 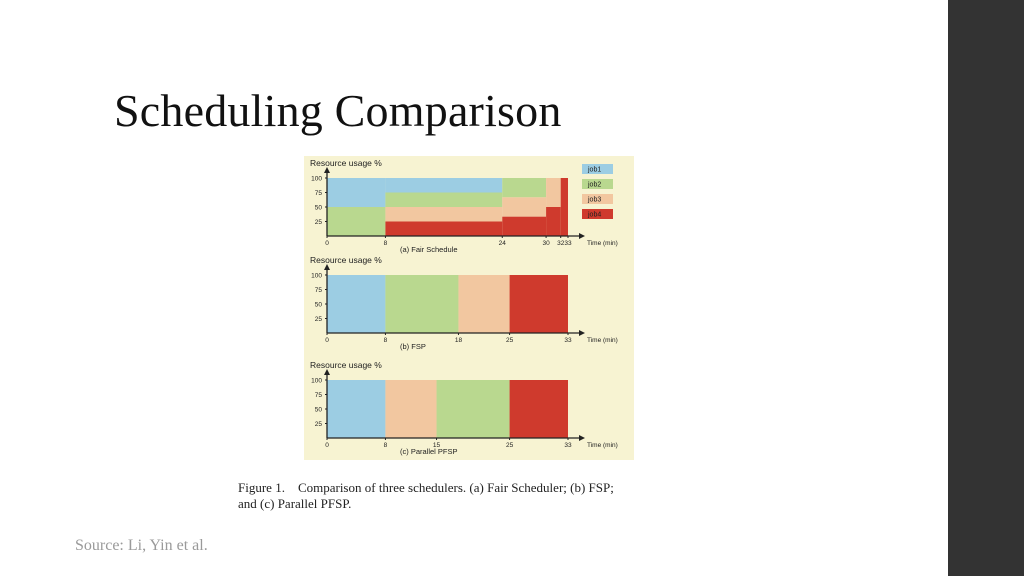 I want to click on xlabel-panel1: Time (min), so click(x=602, y=243).